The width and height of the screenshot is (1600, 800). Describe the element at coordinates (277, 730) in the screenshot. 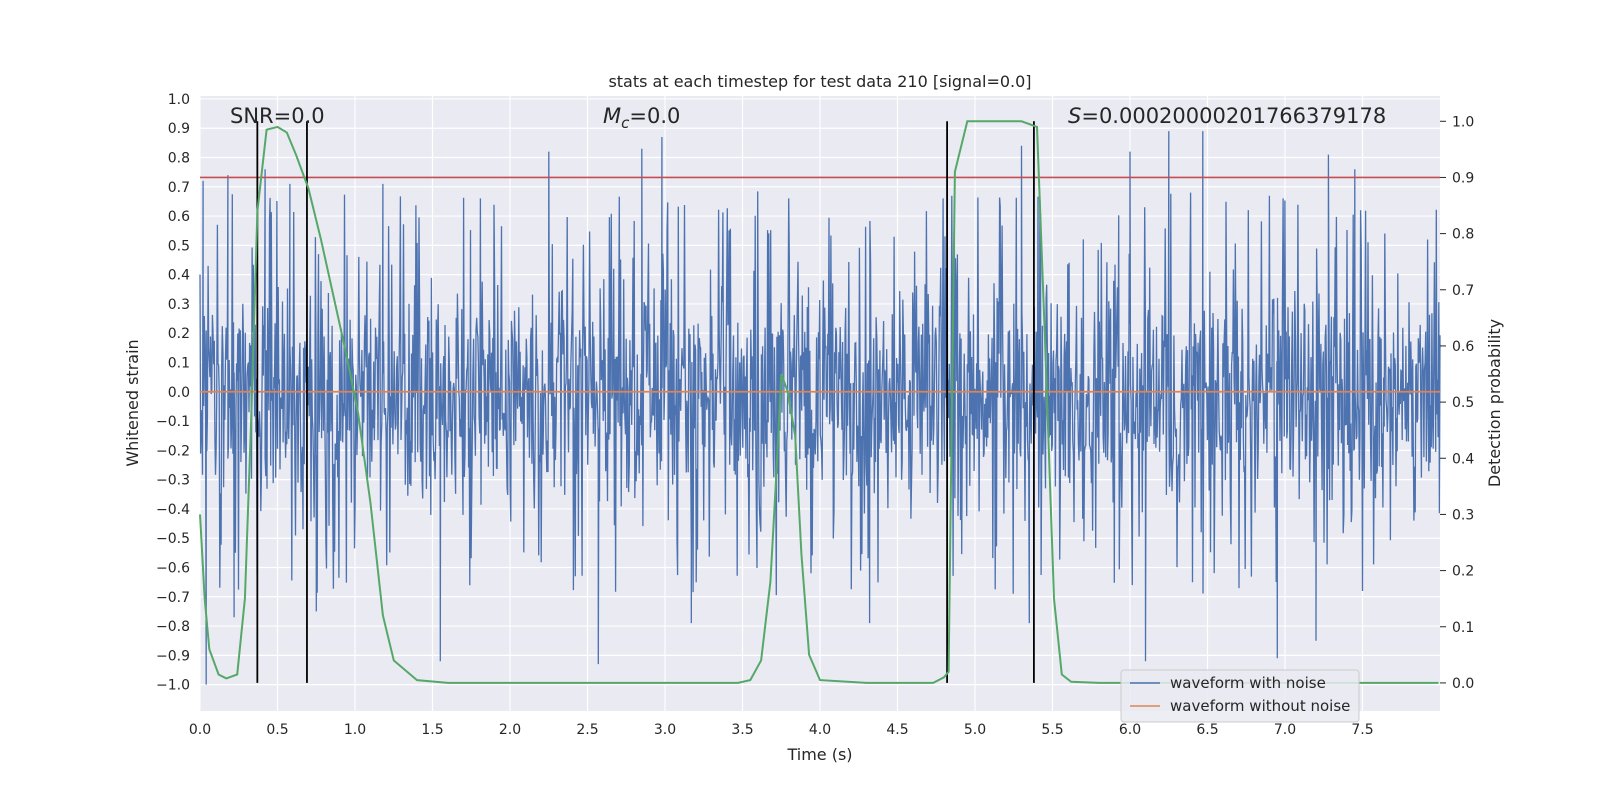

I see `x-tick-label: 0.5` at that location.